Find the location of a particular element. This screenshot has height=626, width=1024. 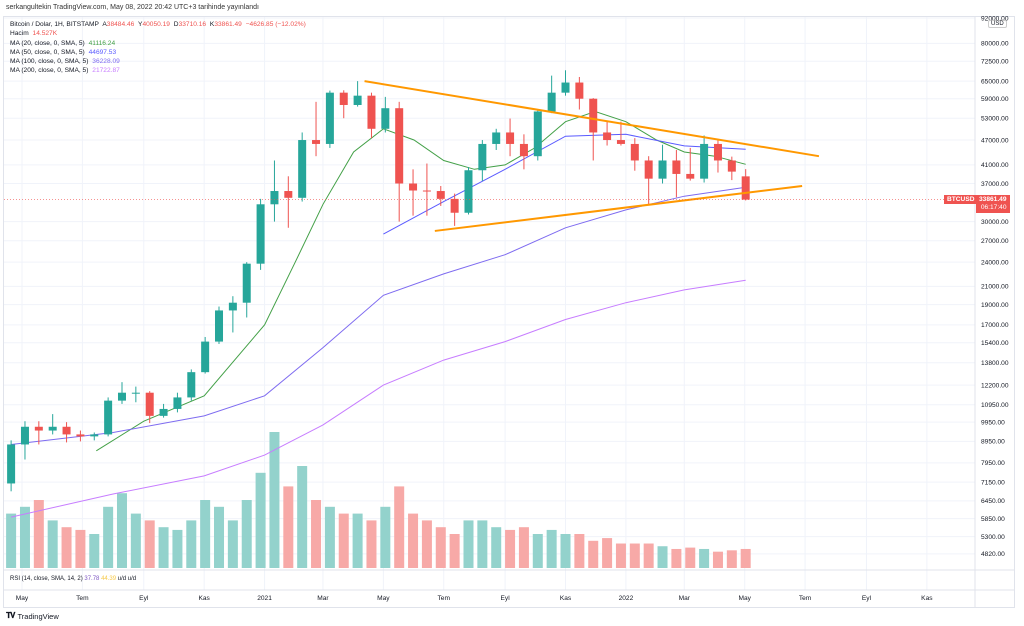

volume-label: Hacim is located at coordinates (19, 34).